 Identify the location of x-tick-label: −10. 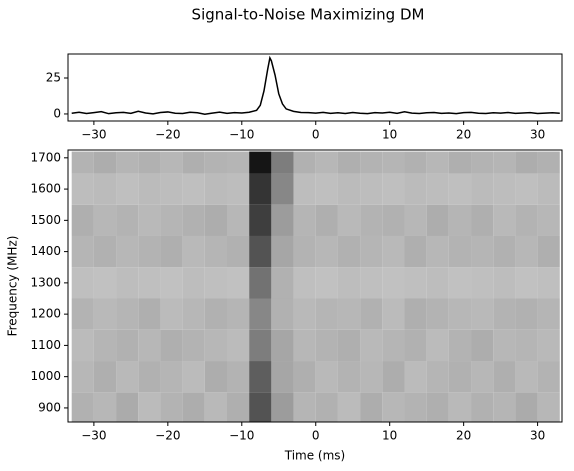
(241, 436).